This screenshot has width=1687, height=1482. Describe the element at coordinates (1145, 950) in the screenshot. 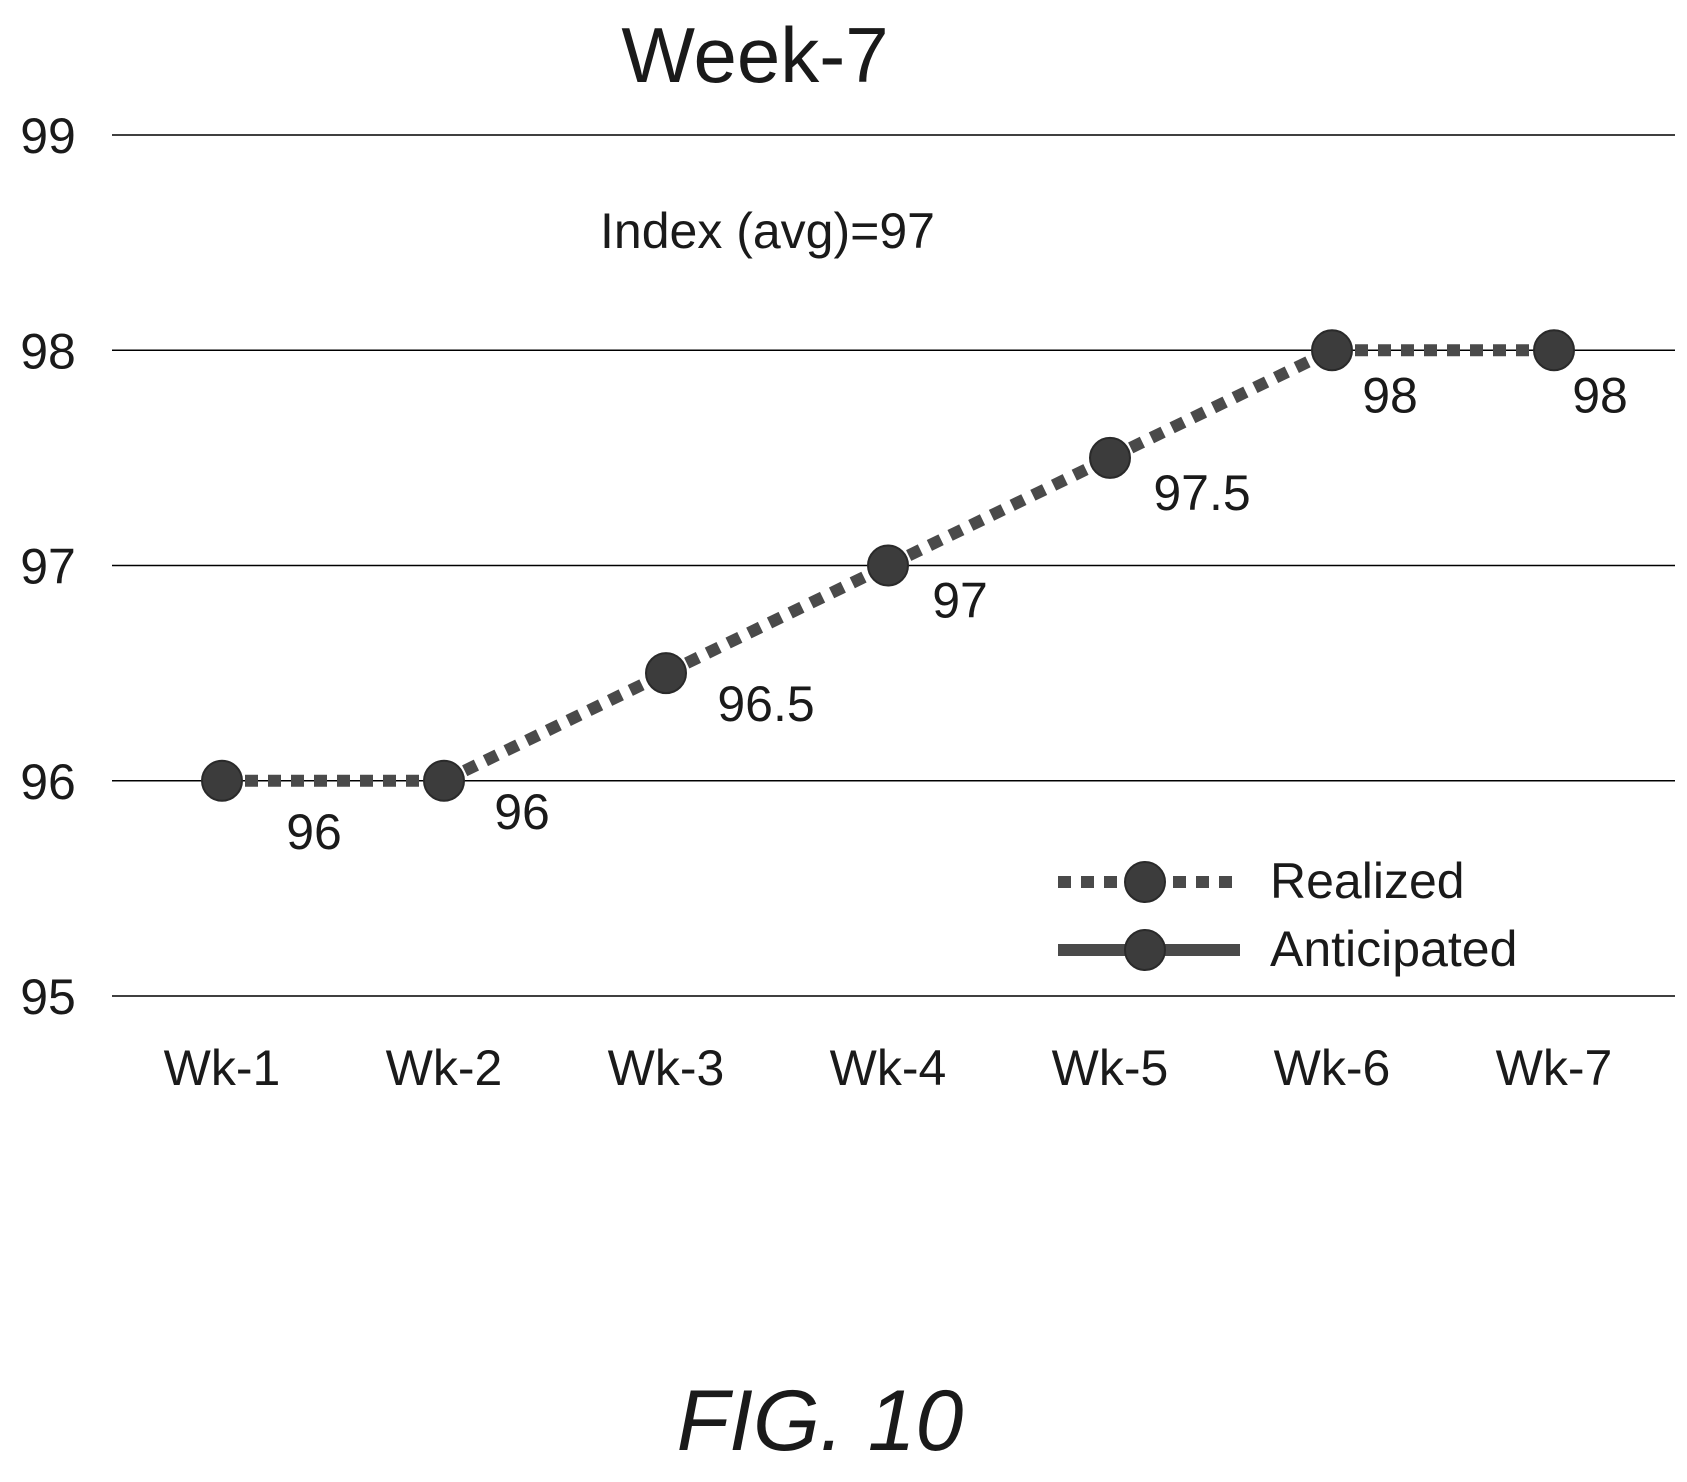

I see `legend-swatch-anticipated-marker` at that location.